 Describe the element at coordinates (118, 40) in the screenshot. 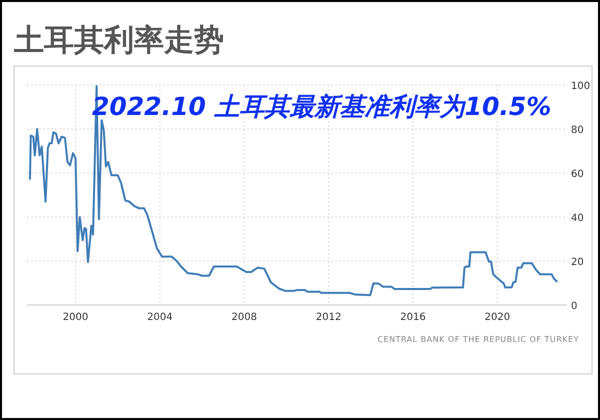

I see `chart-title: 土耳其利率走势` at that location.